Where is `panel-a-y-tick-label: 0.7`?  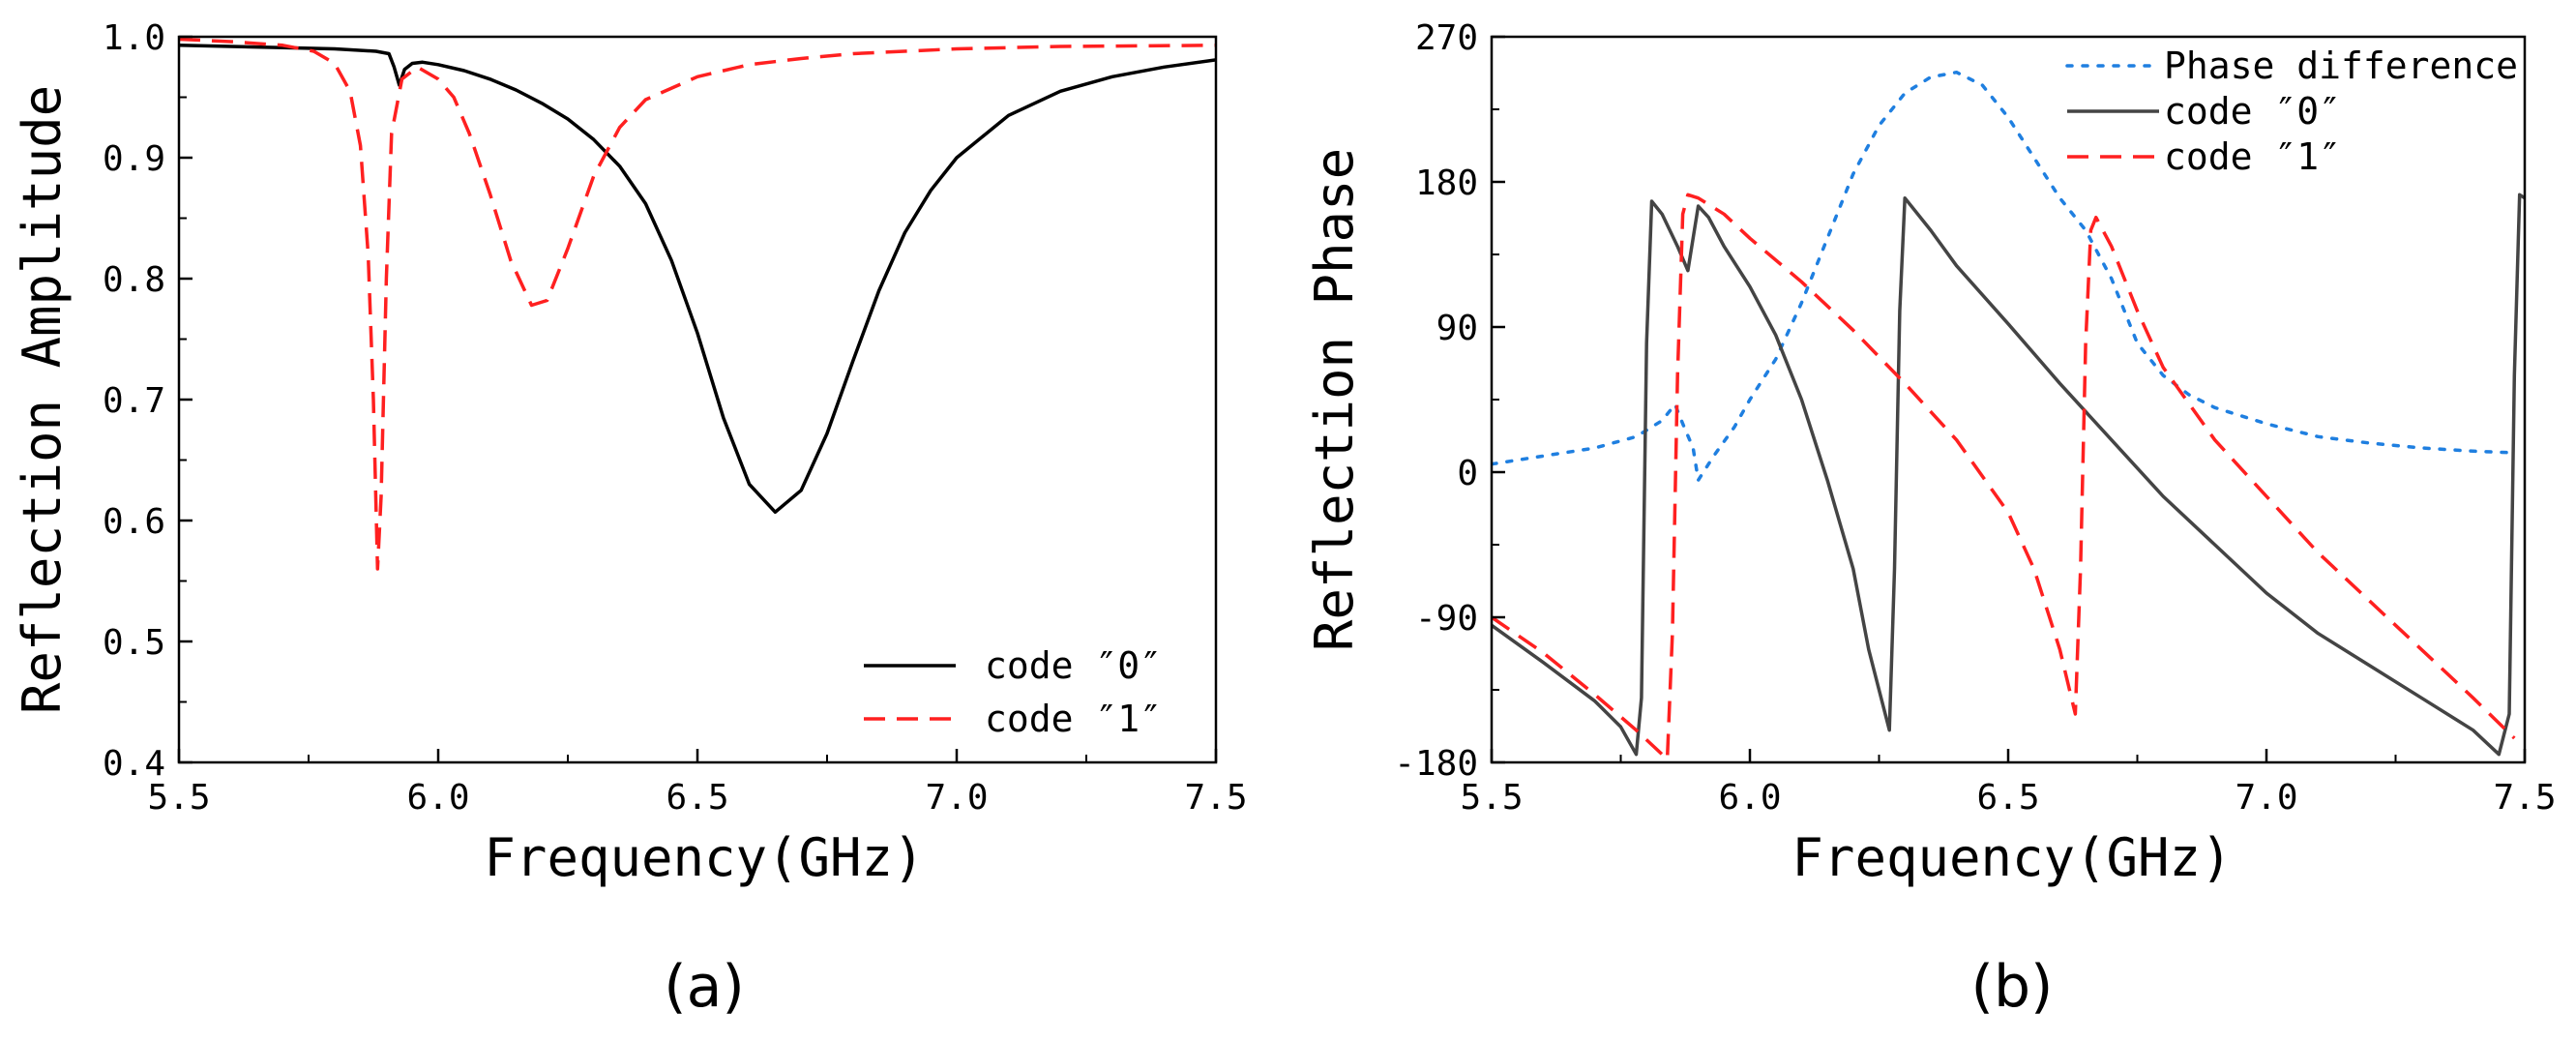
panel-a-y-tick-label: 0.7 is located at coordinates (134, 401).